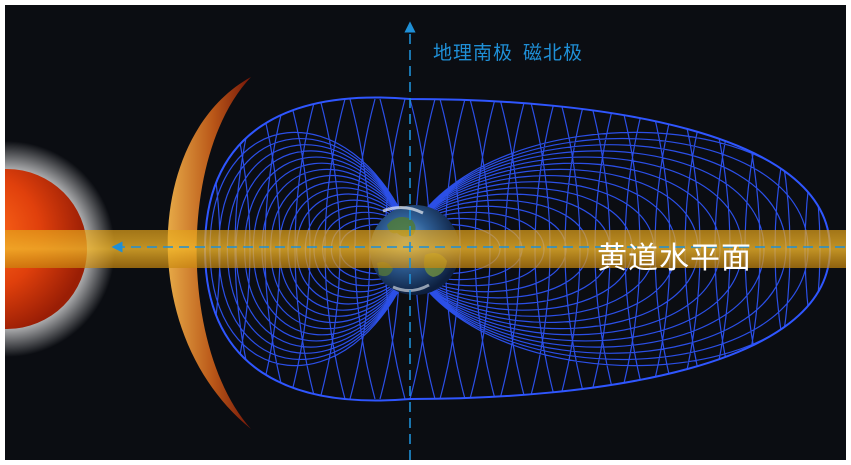 The width and height of the screenshot is (851, 465). Describe the element at coordinates (209, 253) in the screenshot. I see `bow-shock` at that location.